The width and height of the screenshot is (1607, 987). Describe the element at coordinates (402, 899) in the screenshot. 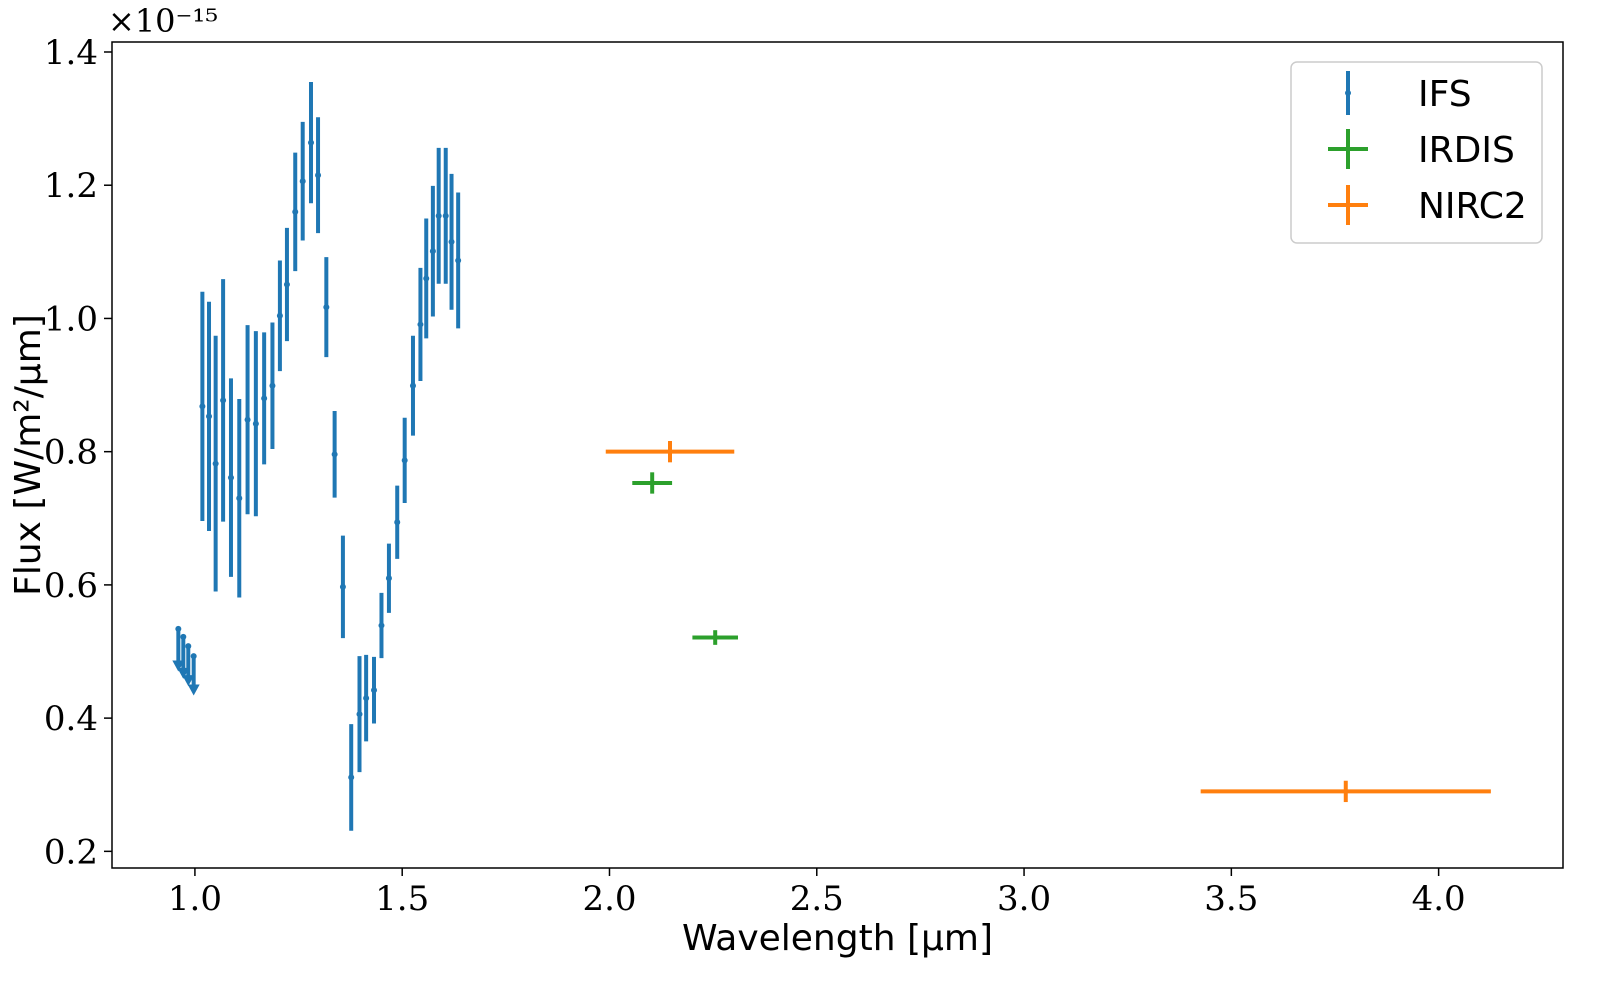

I see `x-tick-label: 1.5` at that location.